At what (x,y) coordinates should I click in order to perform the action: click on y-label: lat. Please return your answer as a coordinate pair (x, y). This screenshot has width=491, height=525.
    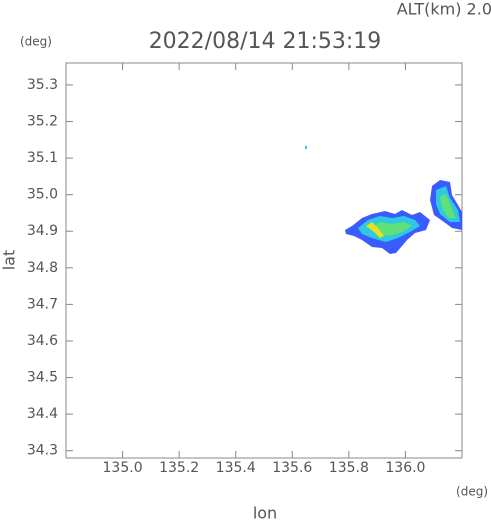
    Looking at the image, I should click on (9, 260).